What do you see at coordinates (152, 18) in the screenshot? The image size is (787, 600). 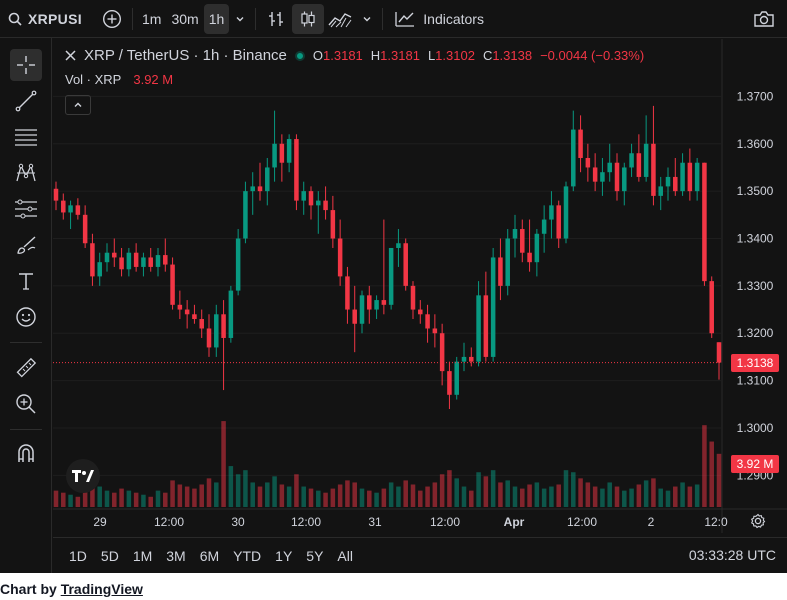 I see `interval-1m: 1m` at bounding box center [152, 18].